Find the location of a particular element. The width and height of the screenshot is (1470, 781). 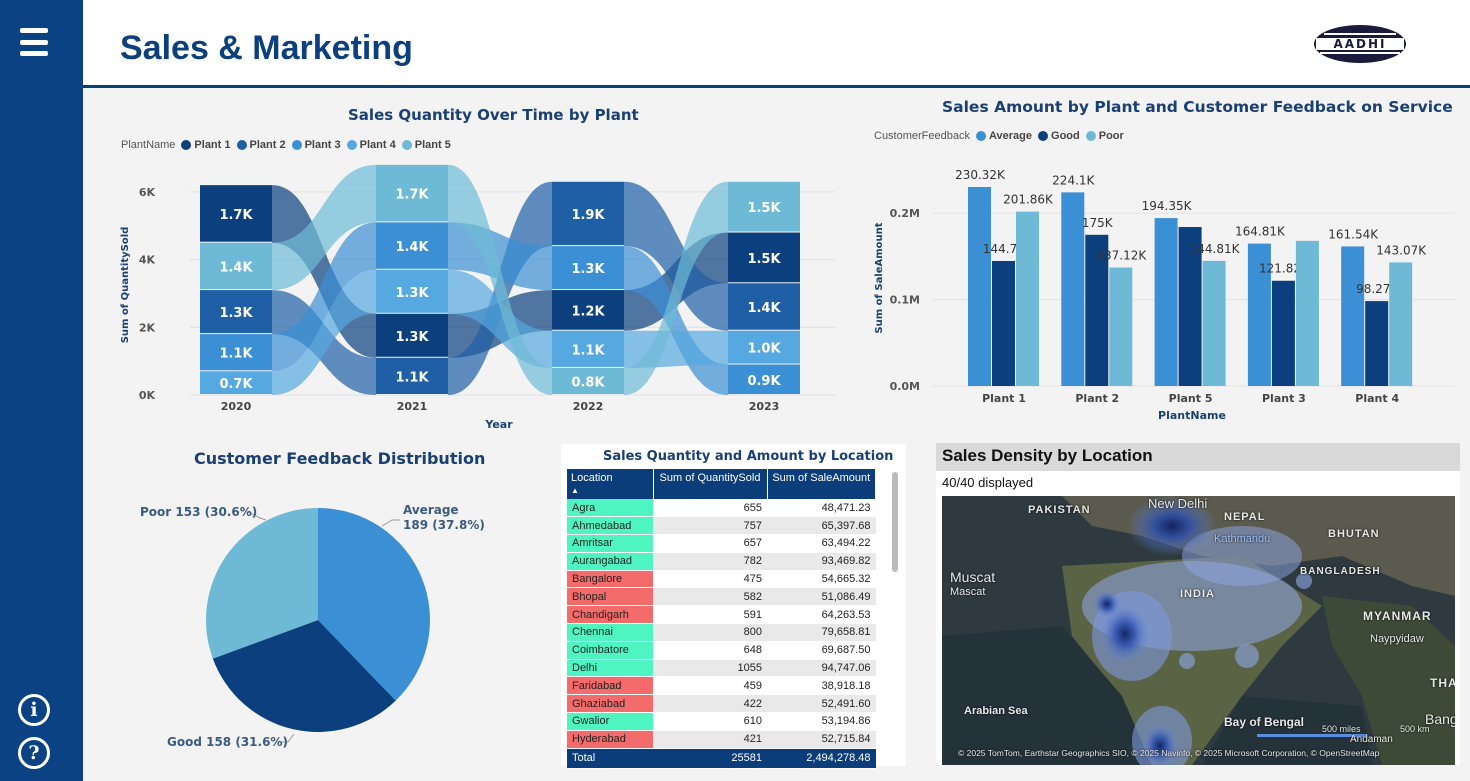

cell-amount: 93,469.82 is located at coordinates (821, 561).